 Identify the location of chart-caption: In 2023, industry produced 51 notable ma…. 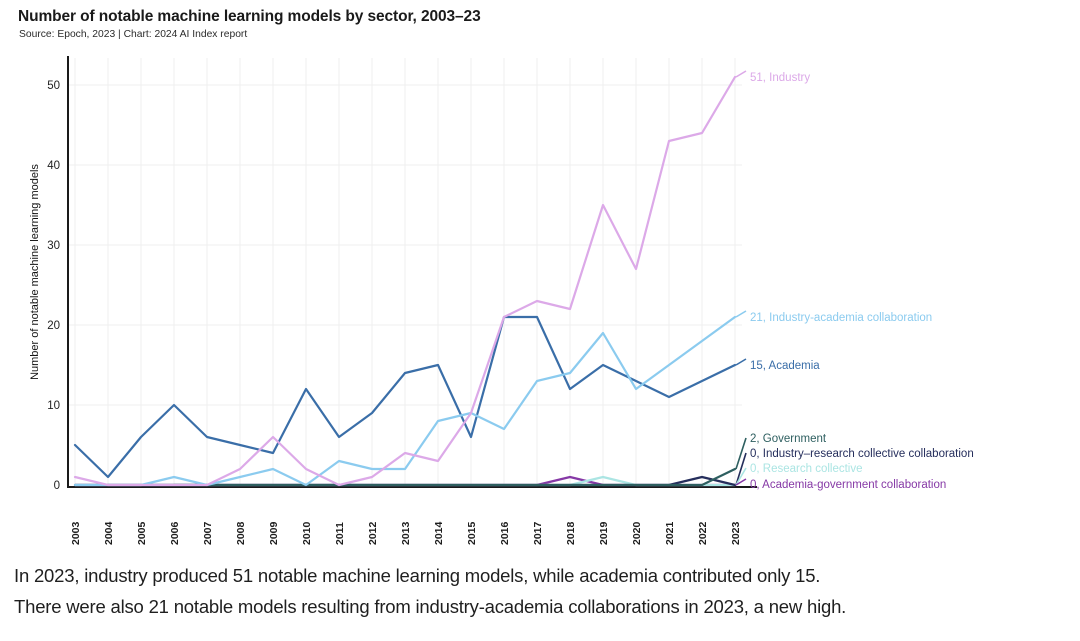
(542, 591).